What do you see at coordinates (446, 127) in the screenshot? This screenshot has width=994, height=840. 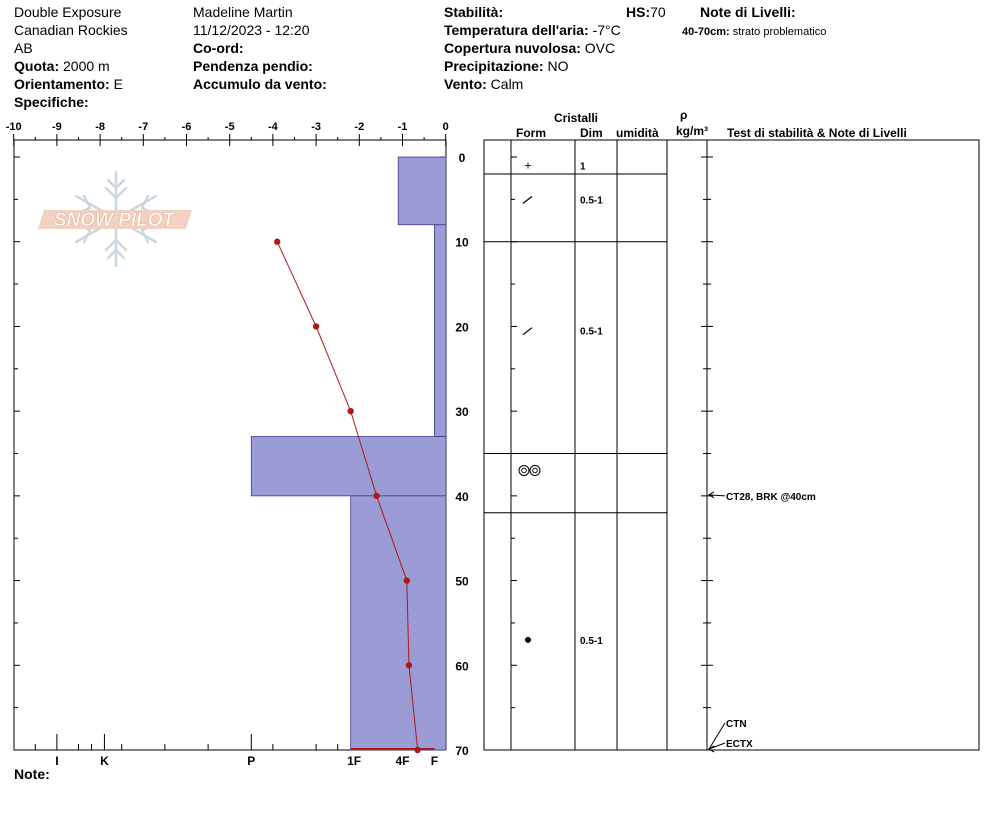 I see `temp-tick-label: 0` at bounding box center [446, 127].